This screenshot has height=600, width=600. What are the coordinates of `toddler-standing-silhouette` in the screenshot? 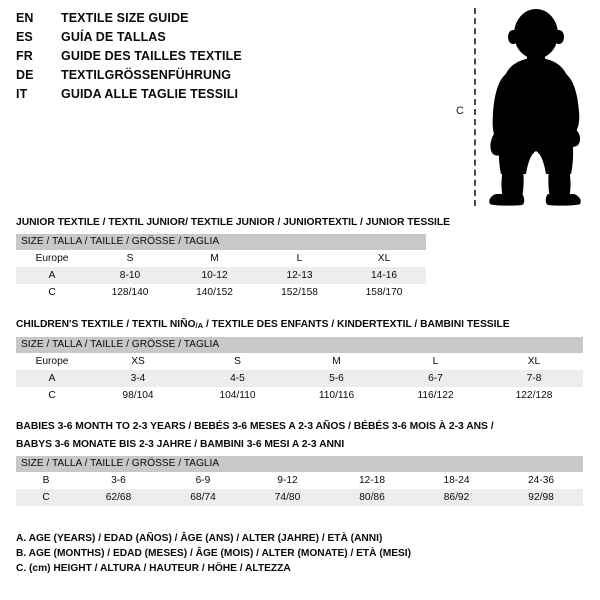 It's located at (535, 107).